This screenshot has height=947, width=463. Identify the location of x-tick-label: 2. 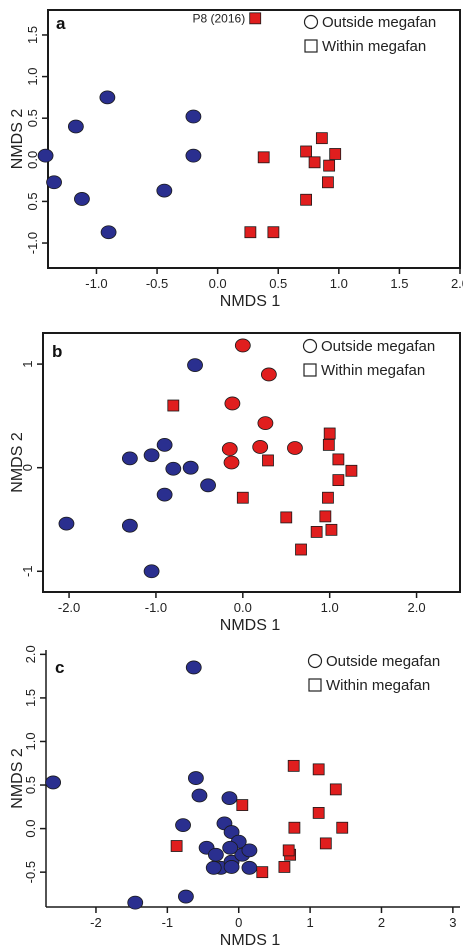
(381, 922).